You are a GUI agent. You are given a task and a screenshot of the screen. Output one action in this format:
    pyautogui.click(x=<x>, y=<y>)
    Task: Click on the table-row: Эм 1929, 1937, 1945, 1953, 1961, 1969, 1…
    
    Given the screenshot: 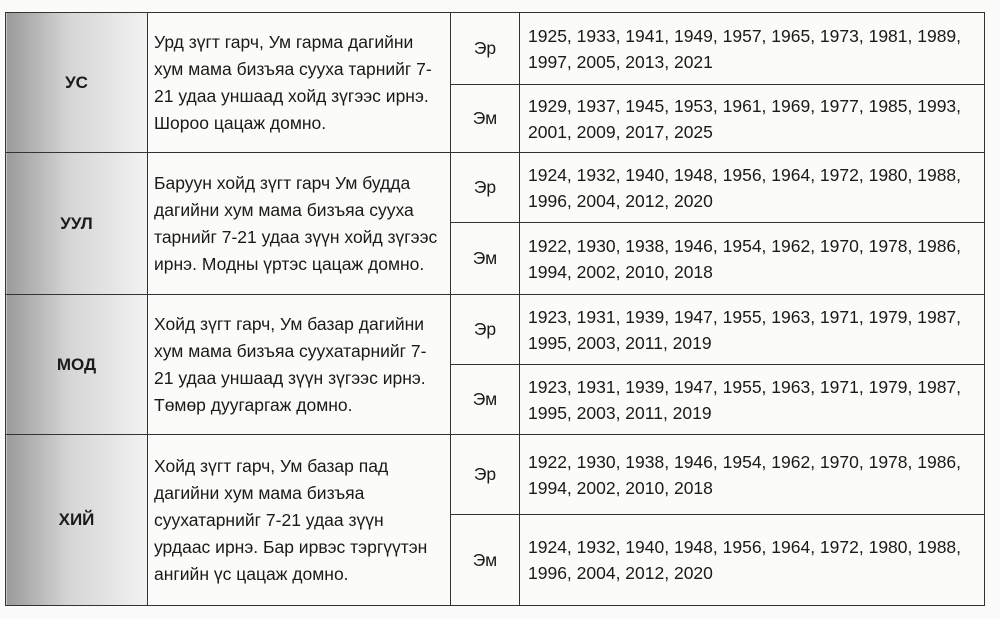 What is the action you would take?
    pyautogui.click(x=495, y=118)
    